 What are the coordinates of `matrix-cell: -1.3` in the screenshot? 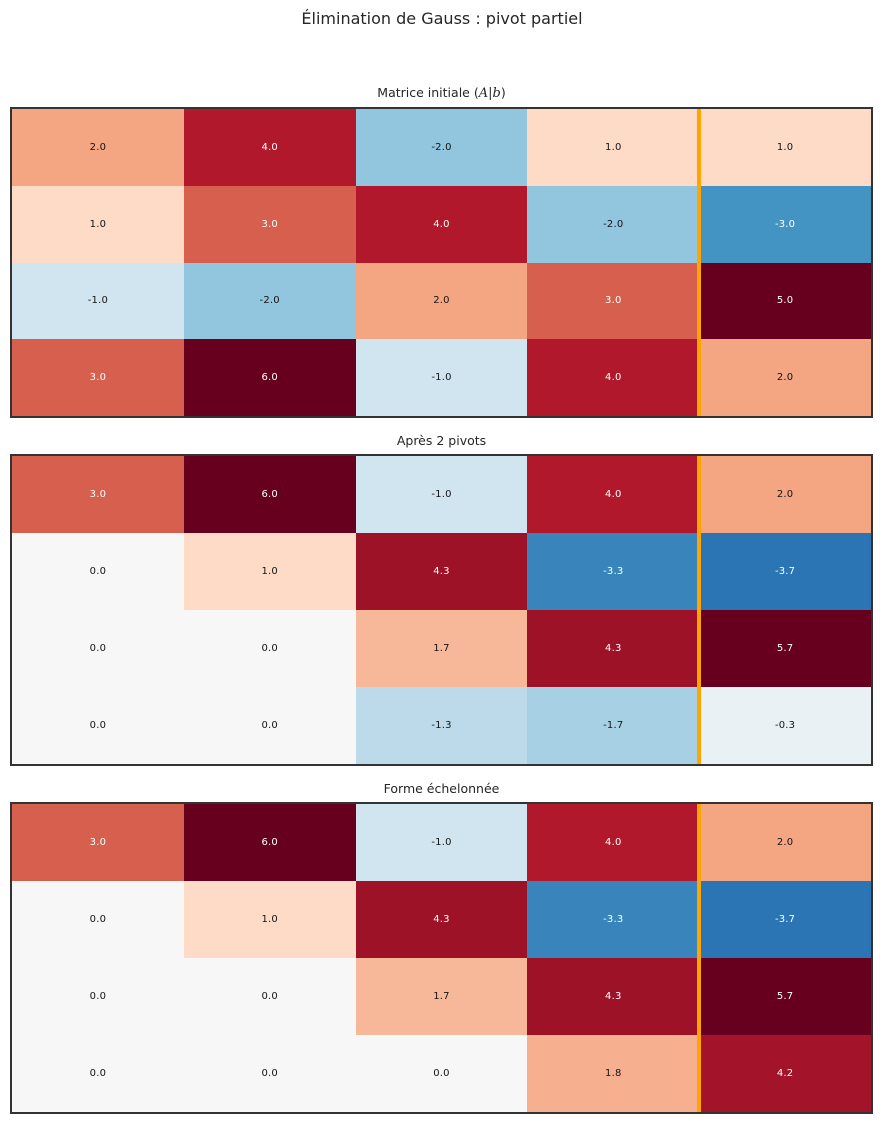 It's located at (441, 725).